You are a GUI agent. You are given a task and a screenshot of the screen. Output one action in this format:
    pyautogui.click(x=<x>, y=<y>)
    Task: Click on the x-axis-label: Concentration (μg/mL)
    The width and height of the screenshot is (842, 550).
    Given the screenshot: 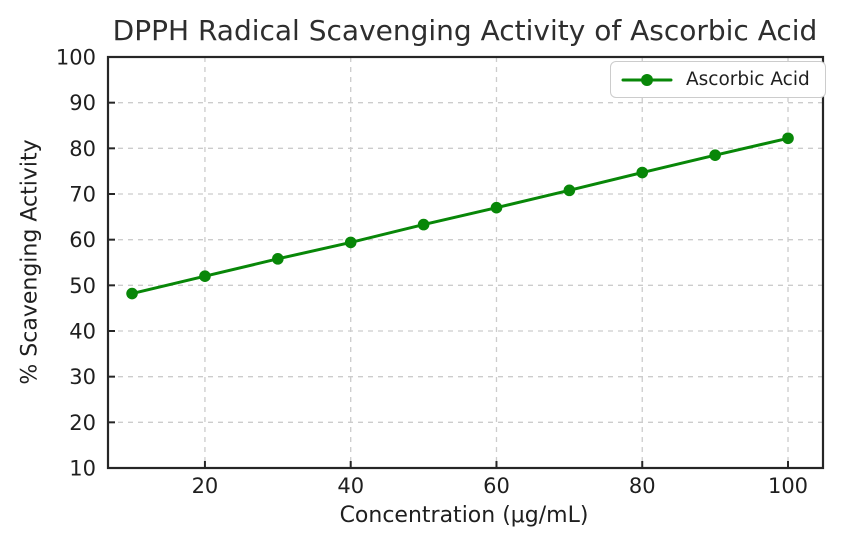 What is the action you would take?
    pyautogui.click(x=464, y=515)
    